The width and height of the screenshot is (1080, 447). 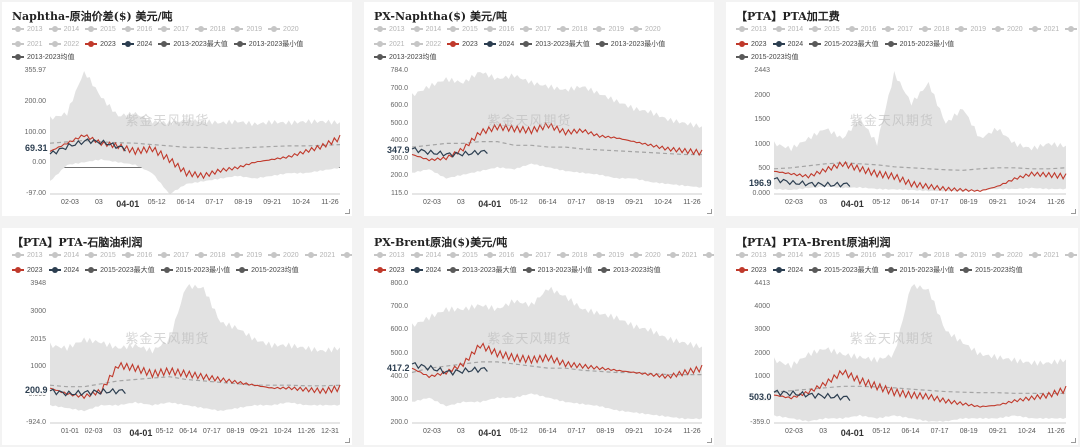 What do you see at coordinates (920, 388) in the screenshot?
I see `series-2023-line` at bounding box center [920, 388].